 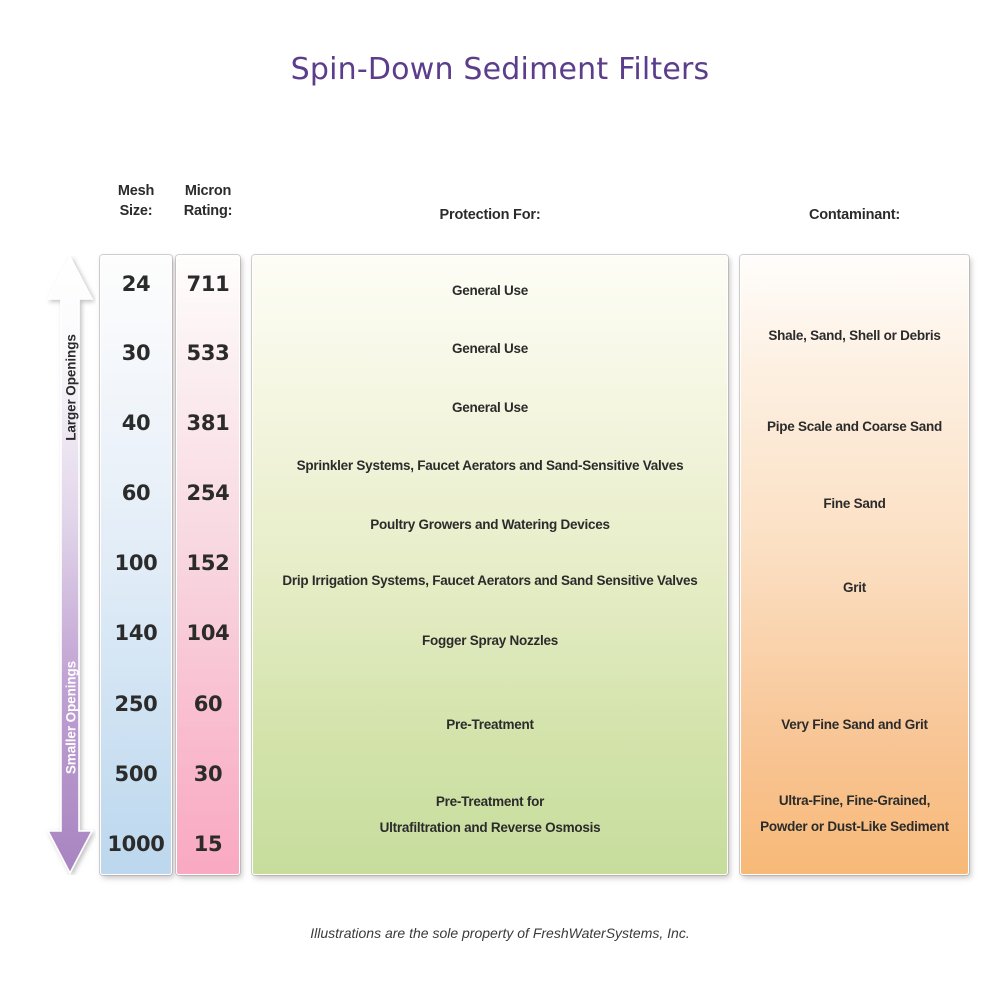 I want to click on arrow-label-smaller-openings: Smaller Openings, so click(x=71, y=717).